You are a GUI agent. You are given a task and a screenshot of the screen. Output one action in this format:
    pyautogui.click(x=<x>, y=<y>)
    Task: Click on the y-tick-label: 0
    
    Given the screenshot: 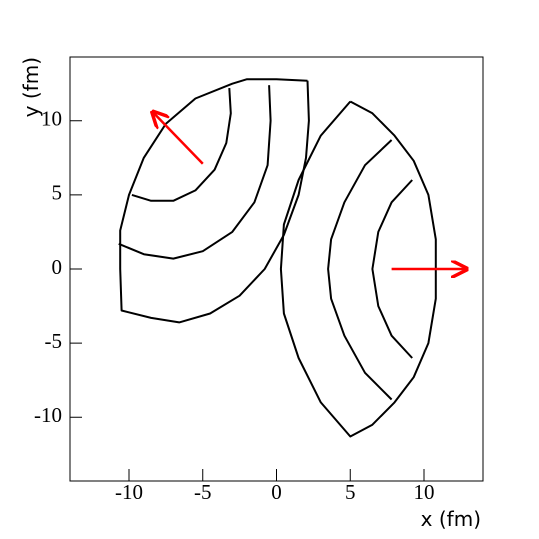 What is the action you would take?
    pyautogui.click(x=57, y=267)
    